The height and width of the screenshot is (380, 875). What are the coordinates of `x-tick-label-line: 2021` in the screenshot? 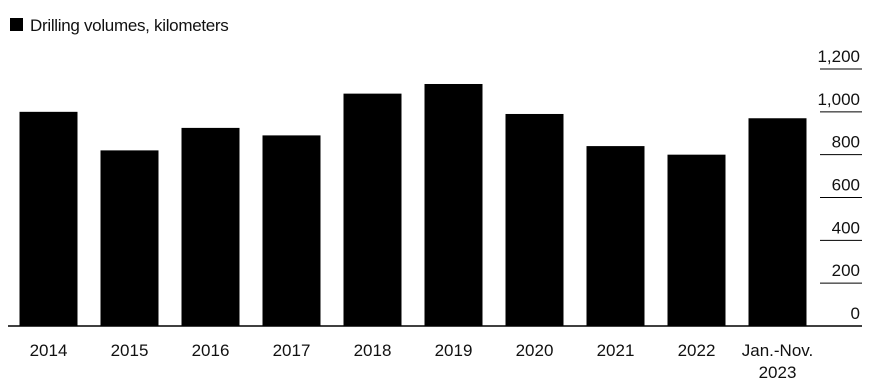 It's located at (616, 350).